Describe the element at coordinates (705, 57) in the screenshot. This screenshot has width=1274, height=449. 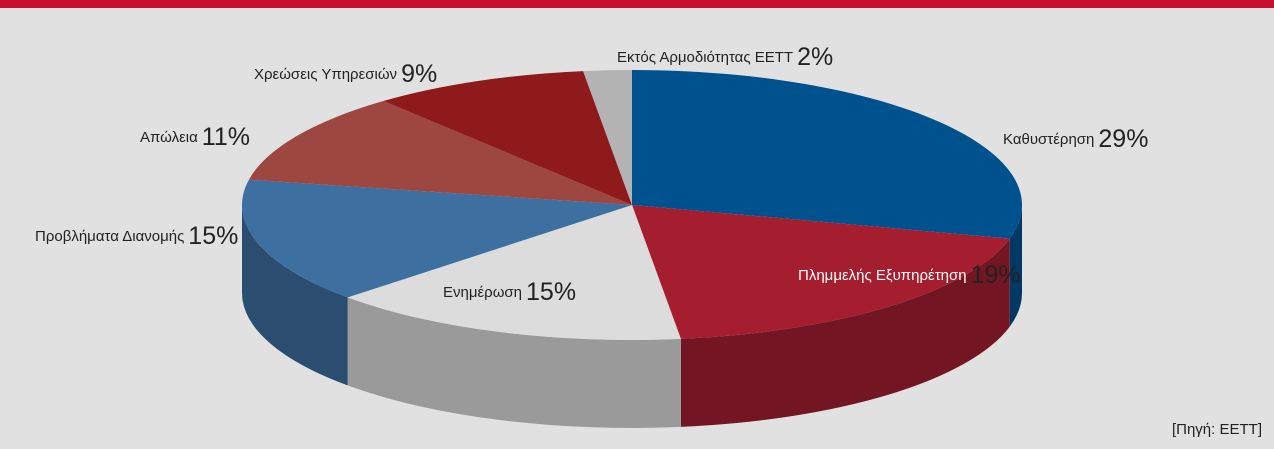
I see `category-label: Εκτός Αρμοδιότητας ΕΕΤΤ` at that location.